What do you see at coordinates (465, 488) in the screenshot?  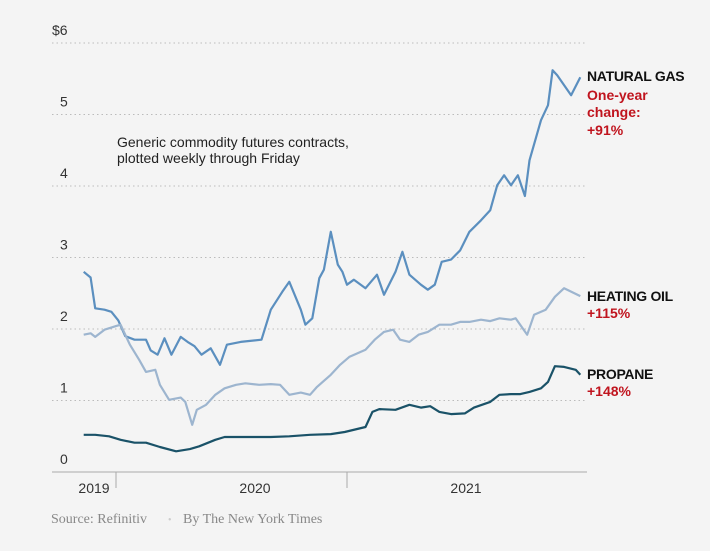 I see `x-tick-label-2021: 2021` at bounding box center [465, 488].